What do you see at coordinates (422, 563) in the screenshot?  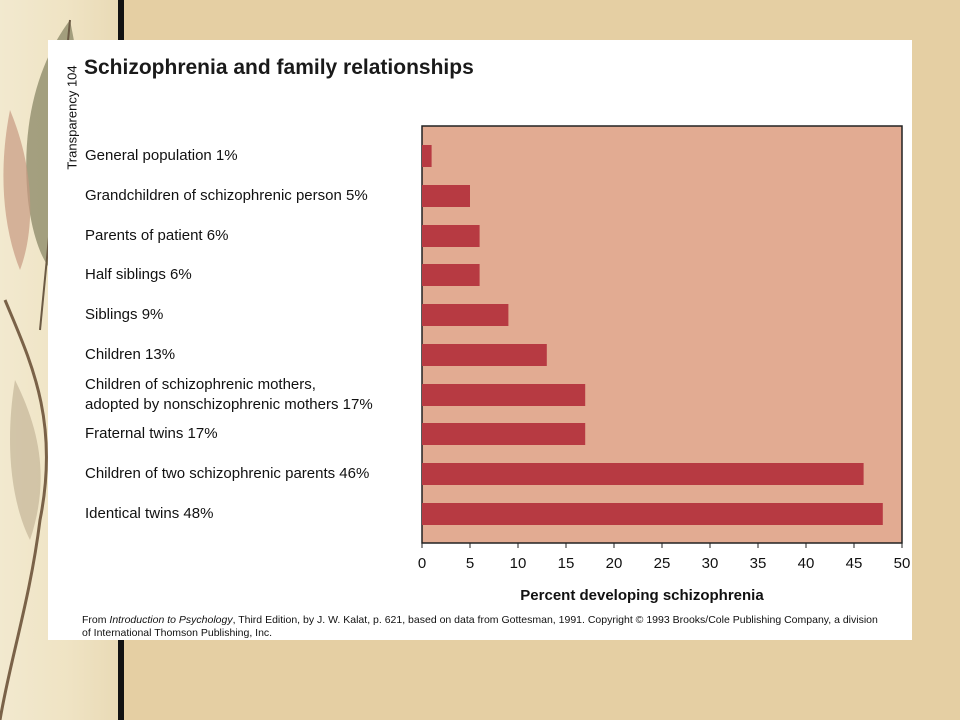 I see `x-tick-label: 0` at bounding box center [422, 563].